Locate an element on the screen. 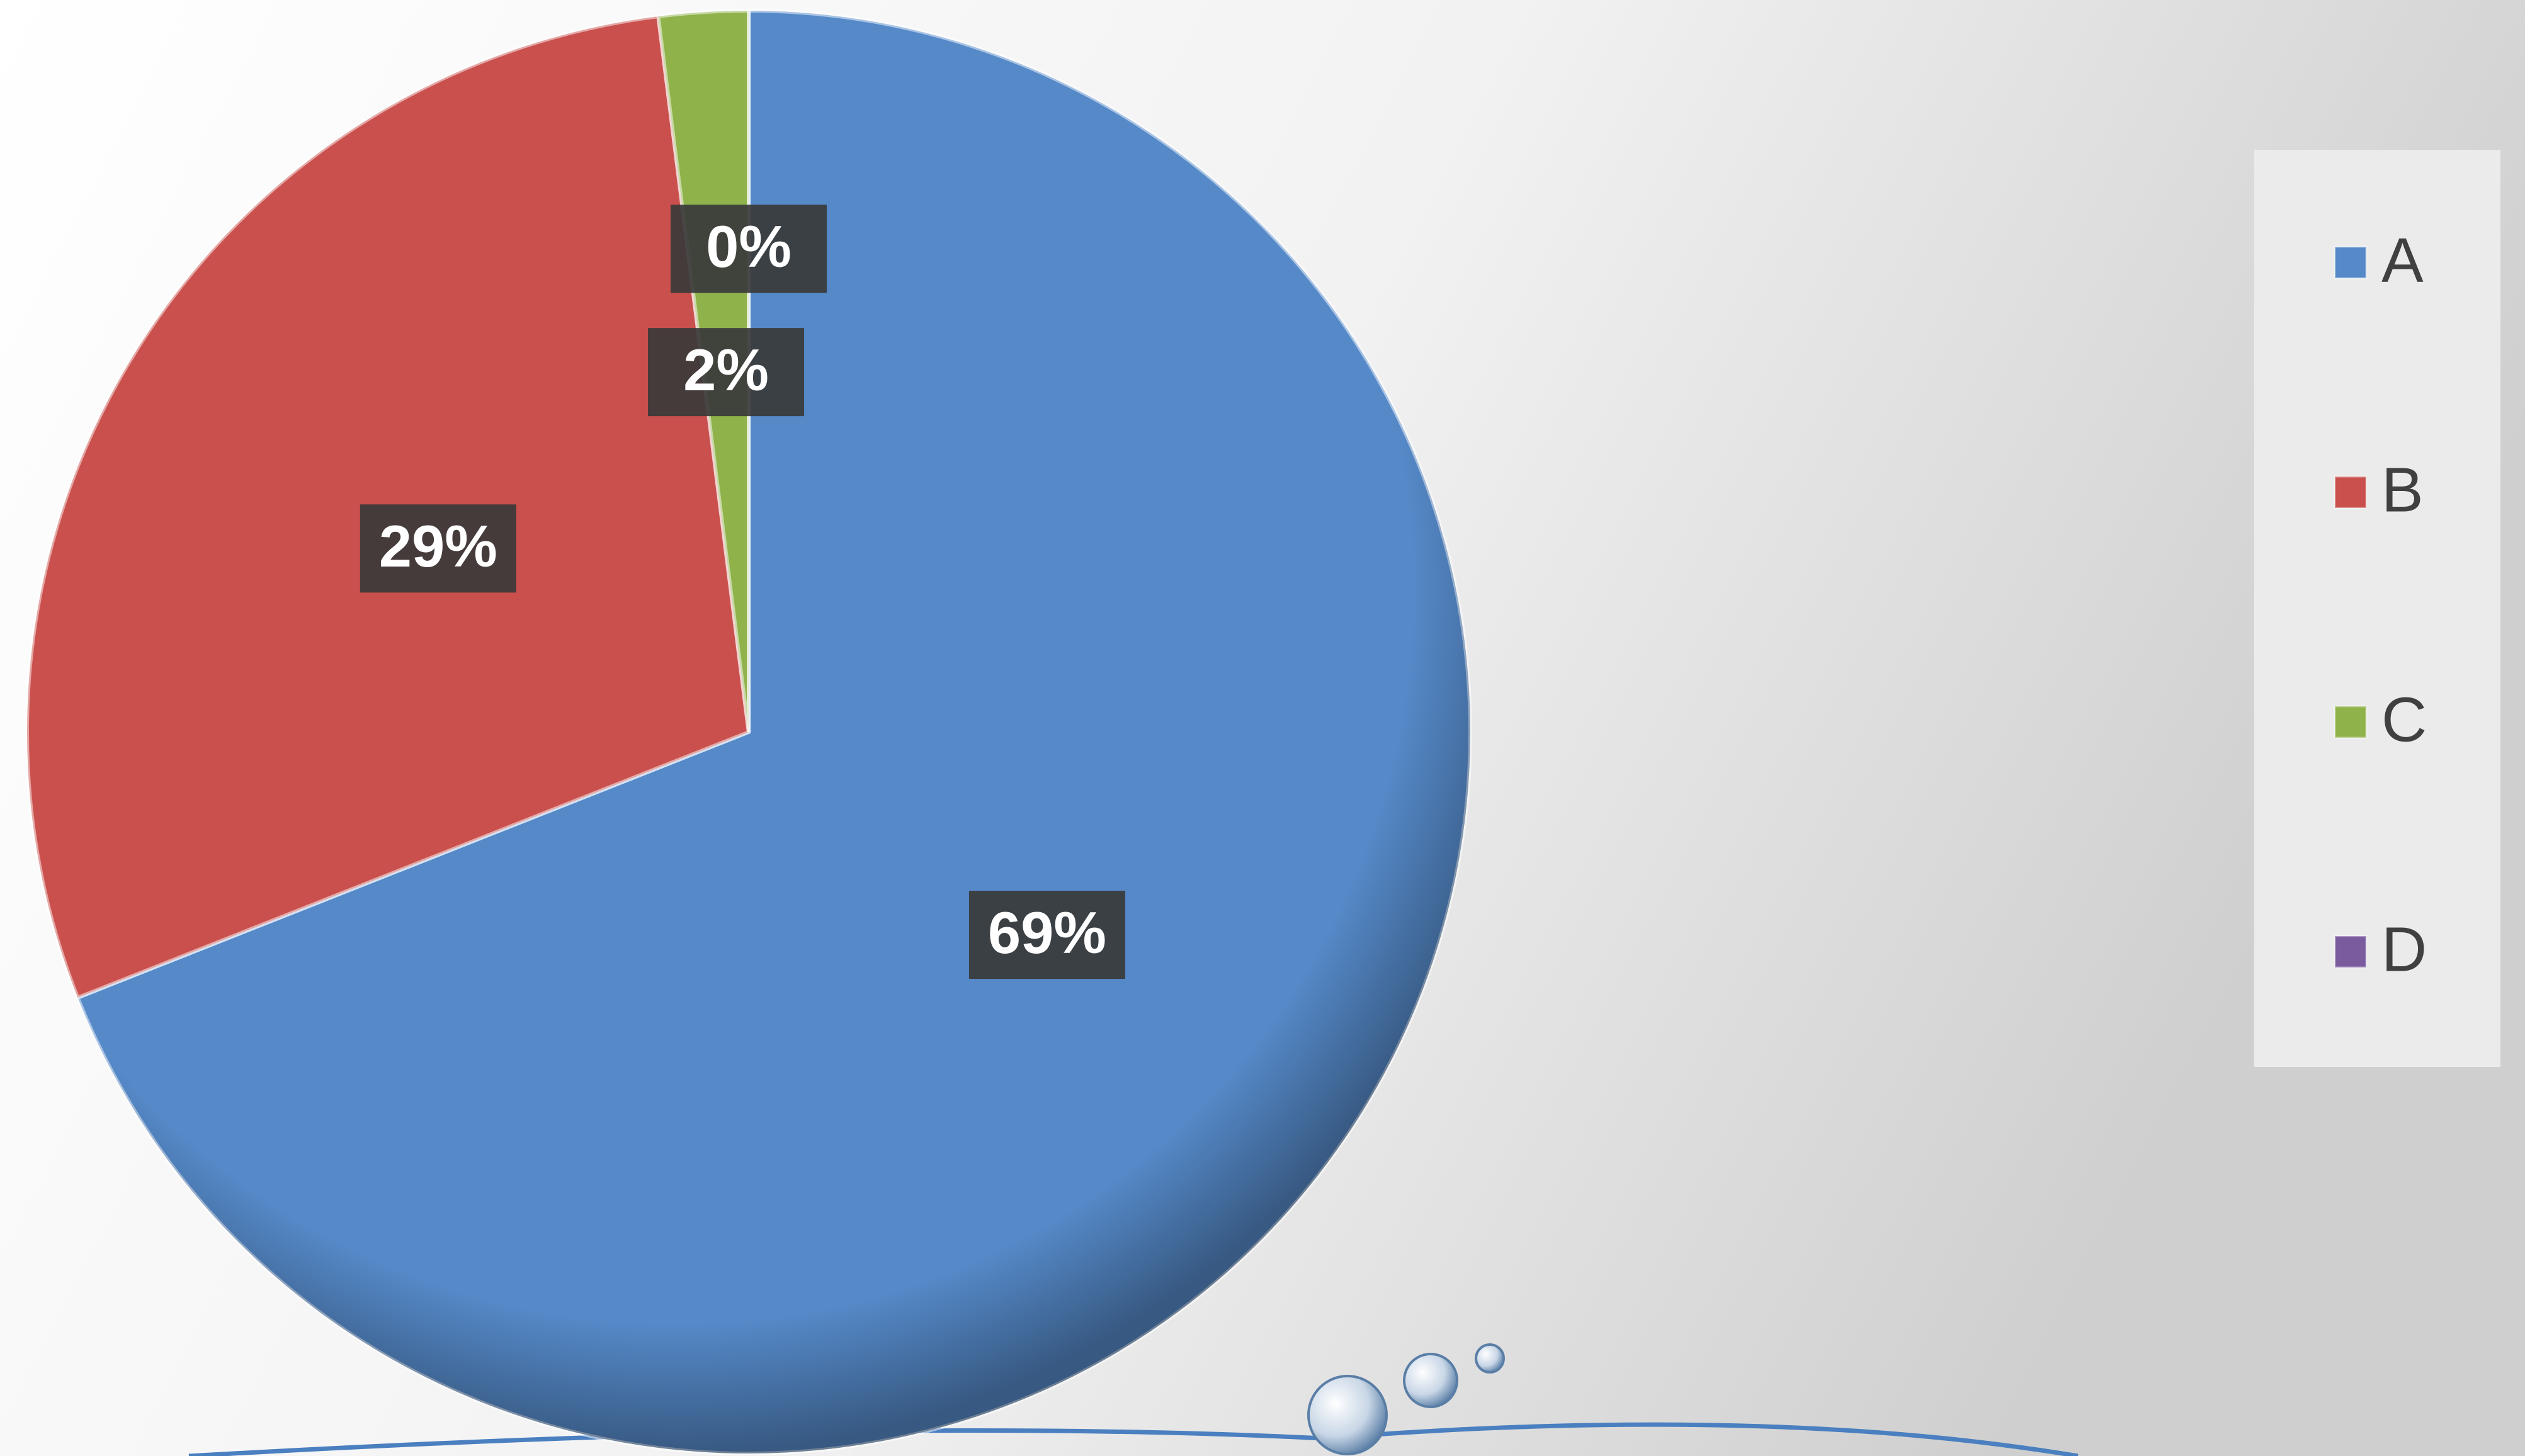 This screenshot has width=2525, height=1456. data-label: 2% is located at coordinates (726, 370).